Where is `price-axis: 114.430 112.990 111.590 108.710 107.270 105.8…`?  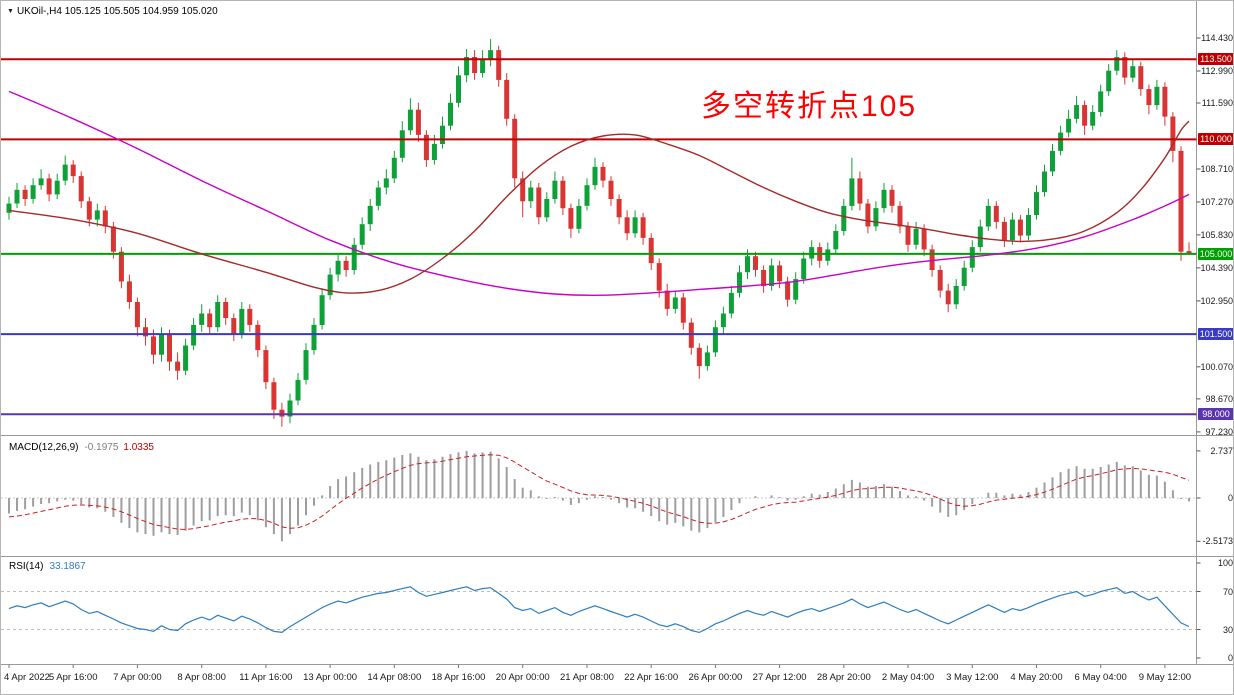
price-axis: 114.430 112.990 111.590 108.710 107.270 105.8… is located at coordinates (1215, 347).